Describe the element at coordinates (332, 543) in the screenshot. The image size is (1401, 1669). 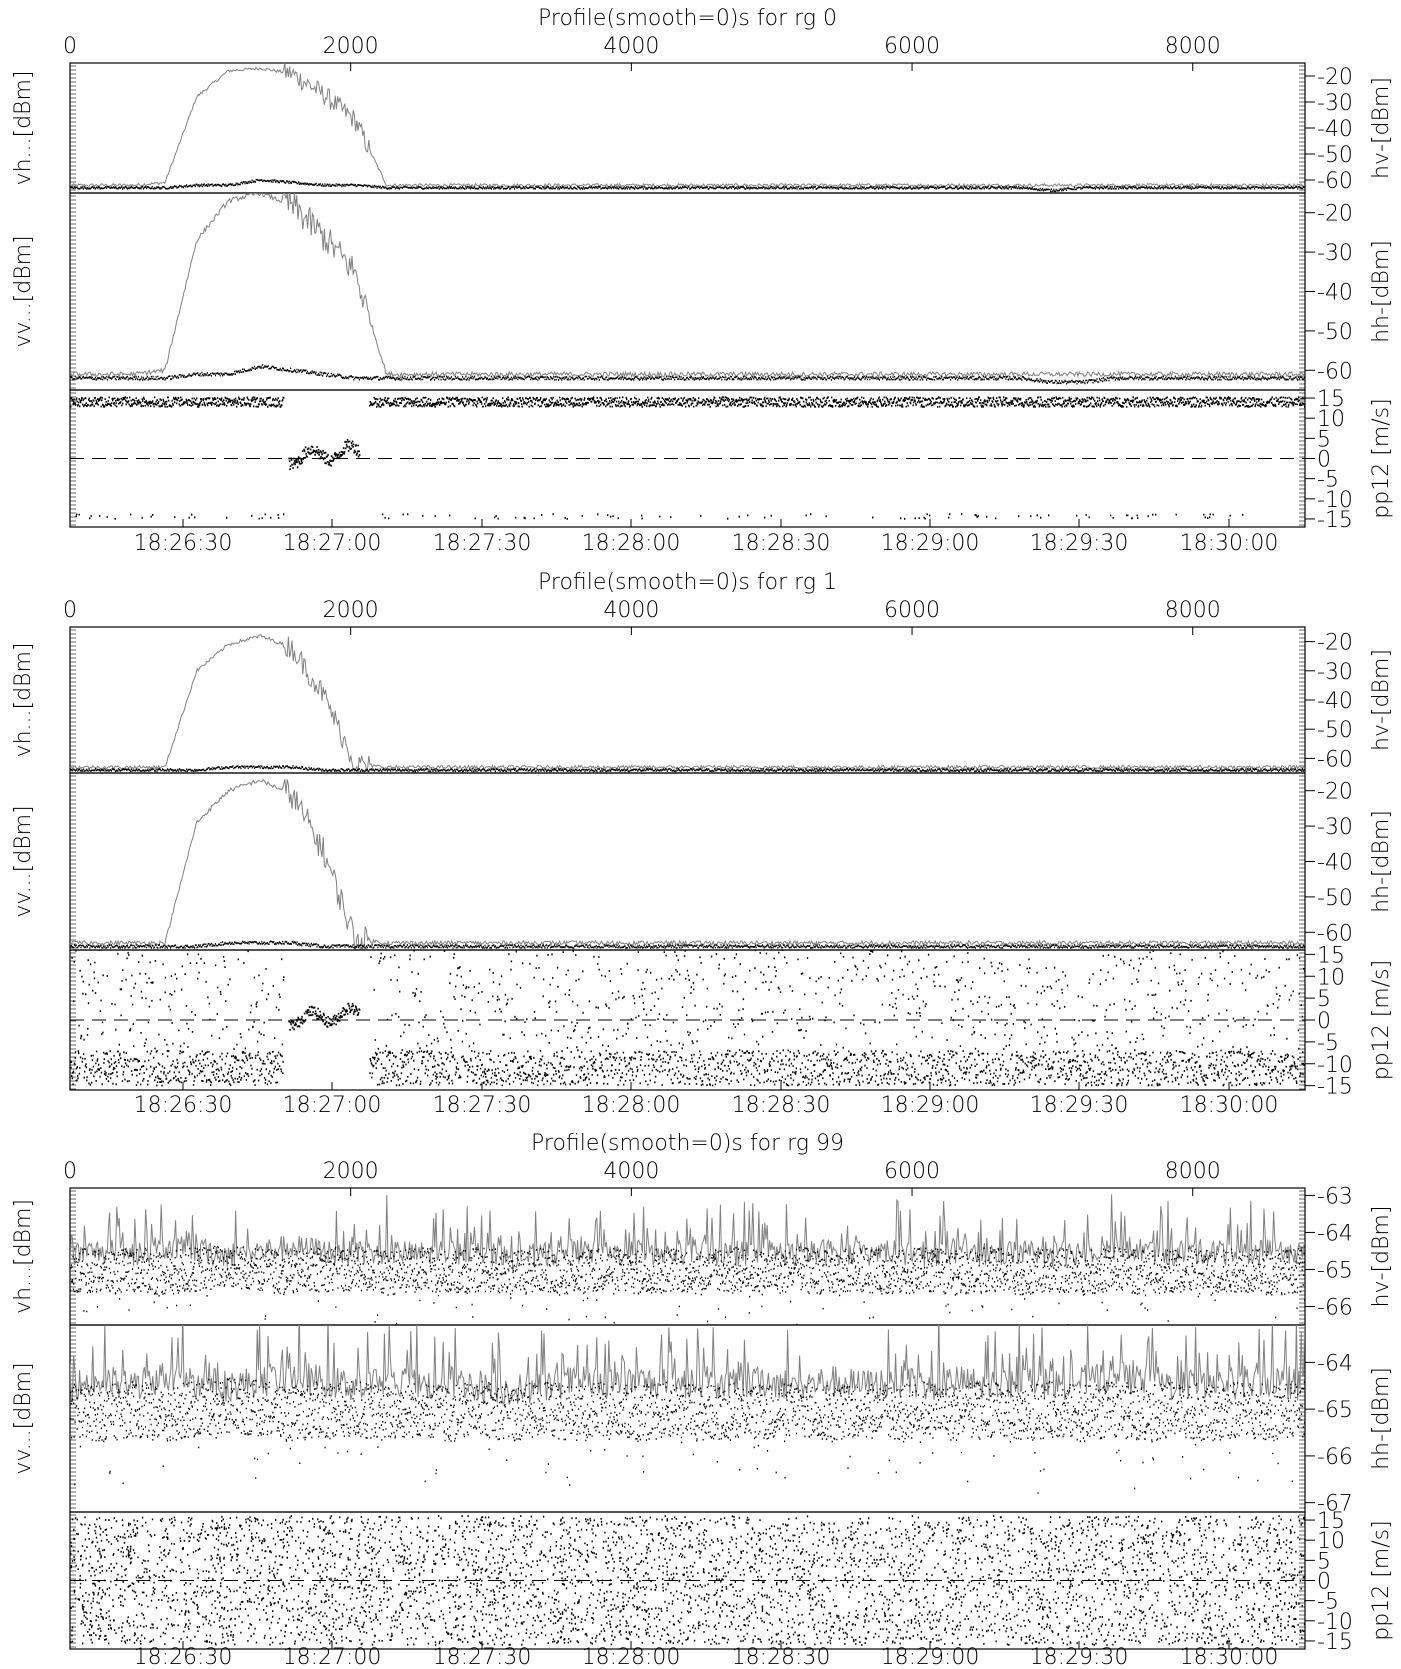
I see `time-tick-label: 18:27:00` at that location.